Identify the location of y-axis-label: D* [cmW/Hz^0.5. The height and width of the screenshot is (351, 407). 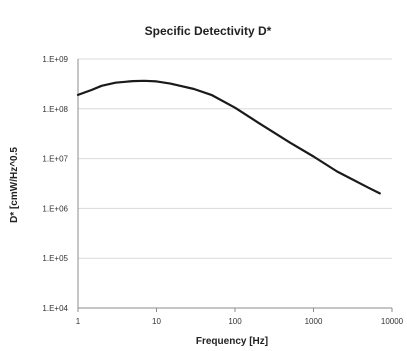
(14, 185).